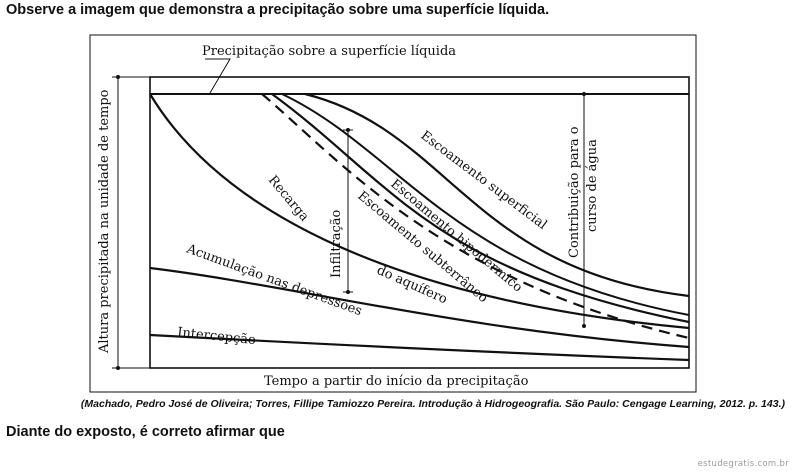 The width and height of the screenshot is (795, 474). I want to click on y-axis-label: Altura precipitada na unidade de tempo, so click(104, 221).